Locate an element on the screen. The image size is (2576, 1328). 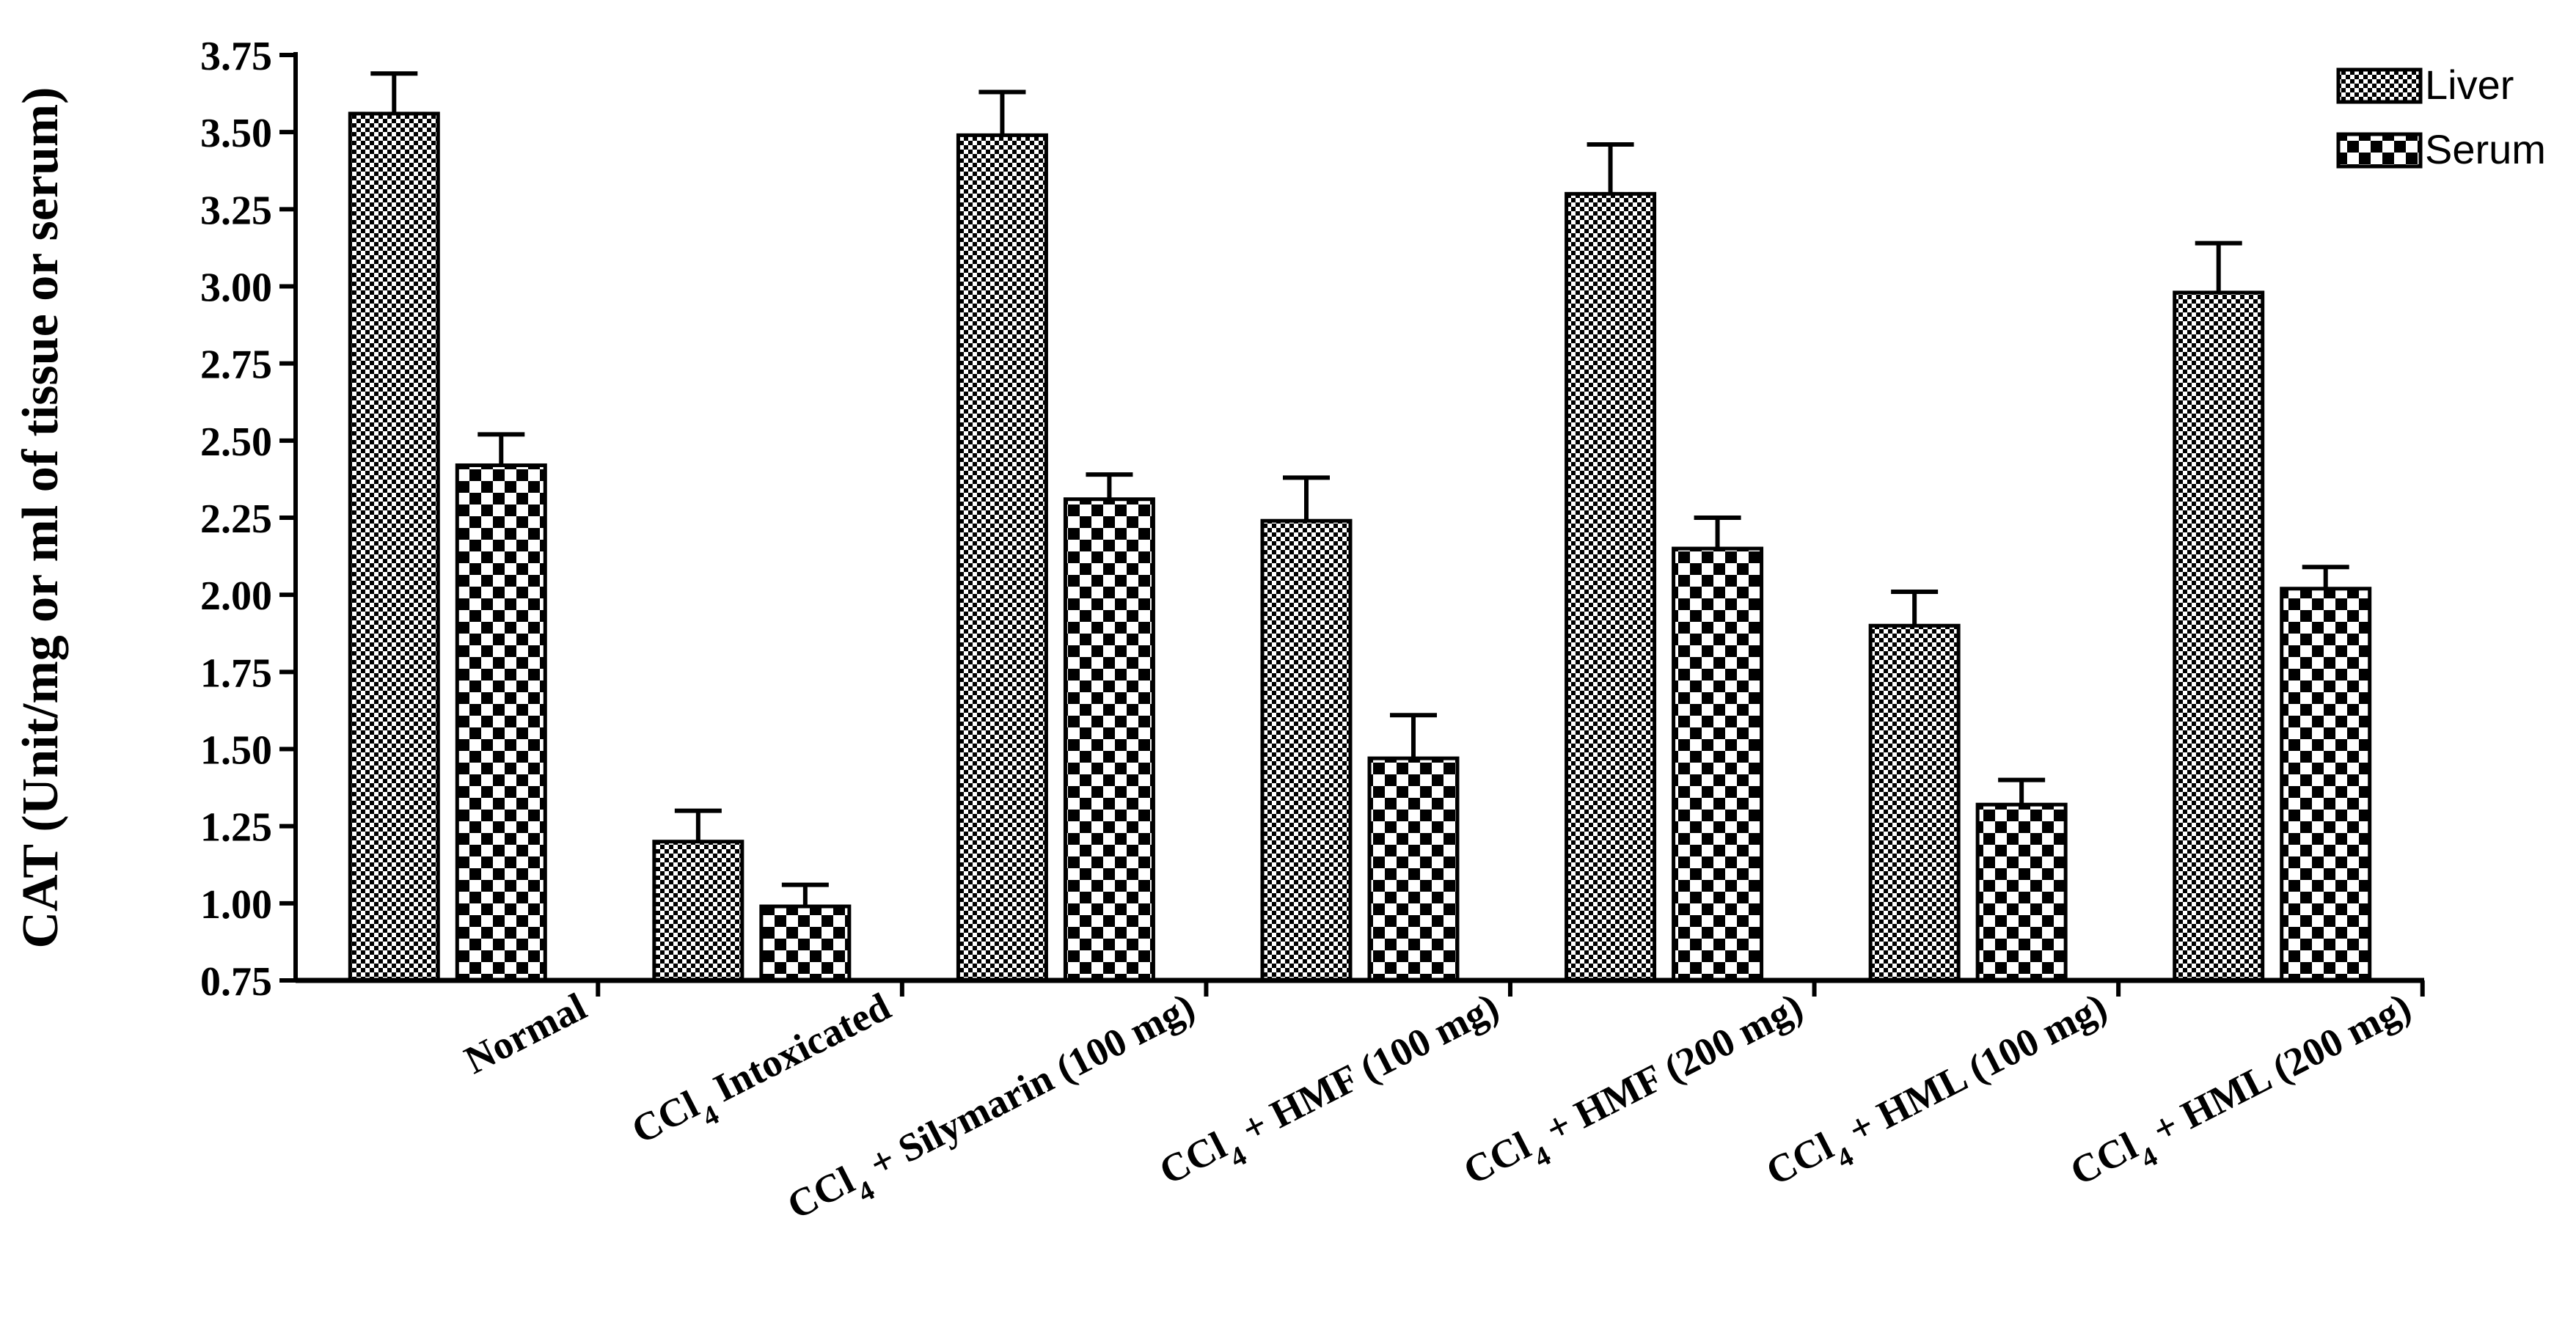
legend: Liver Serum is located at coordinates (2441, 117).